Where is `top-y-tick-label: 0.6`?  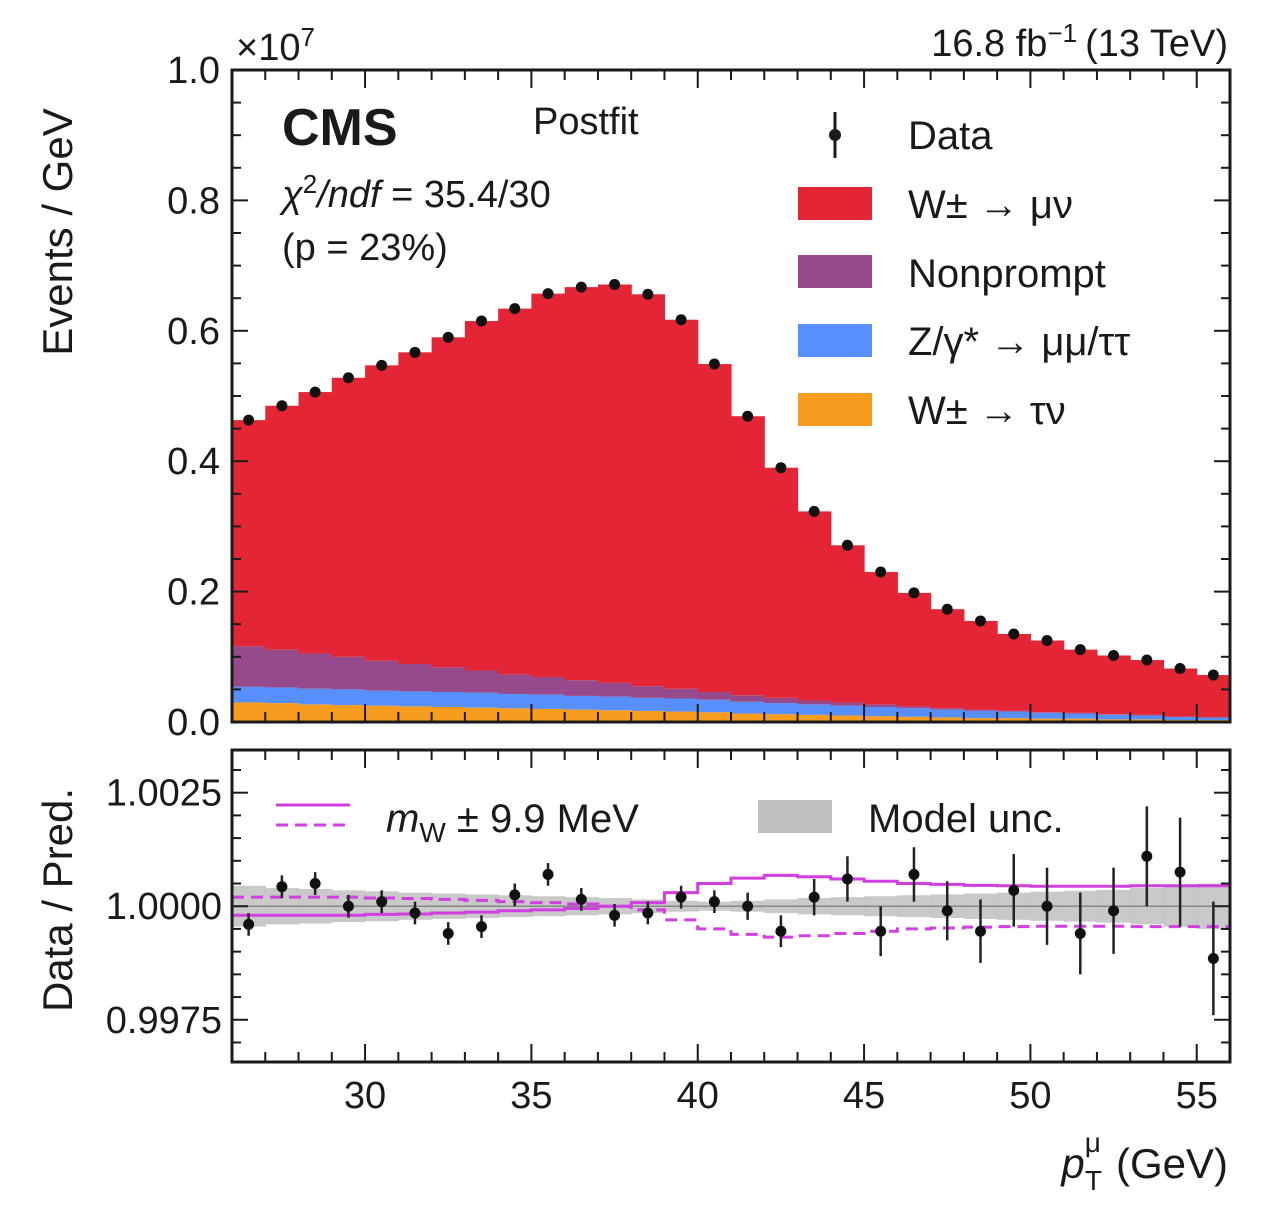
top-y-tick-label: 0.6 is located at coordinates (193, 332).